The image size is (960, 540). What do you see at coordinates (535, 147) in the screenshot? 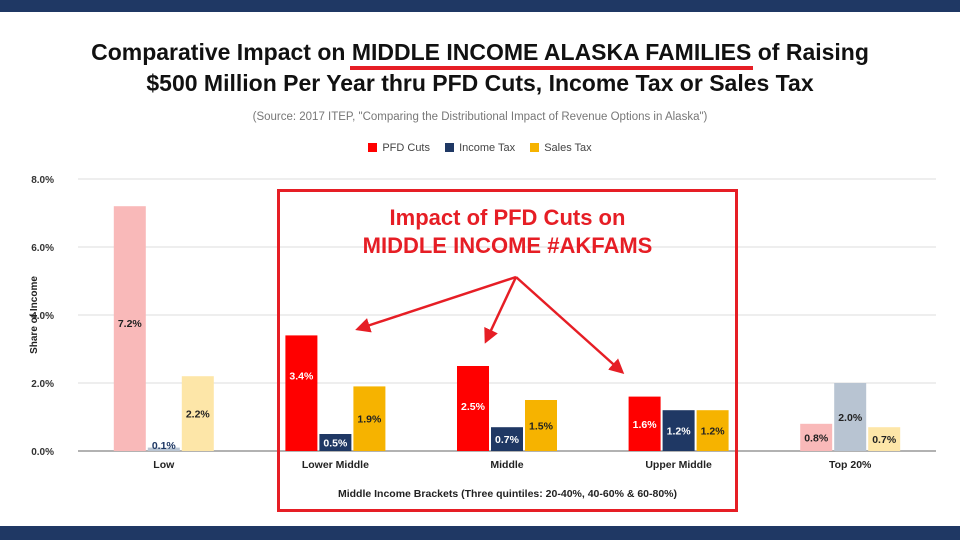
I see `legend-swatch-sales` at bounding box center [535, 147].